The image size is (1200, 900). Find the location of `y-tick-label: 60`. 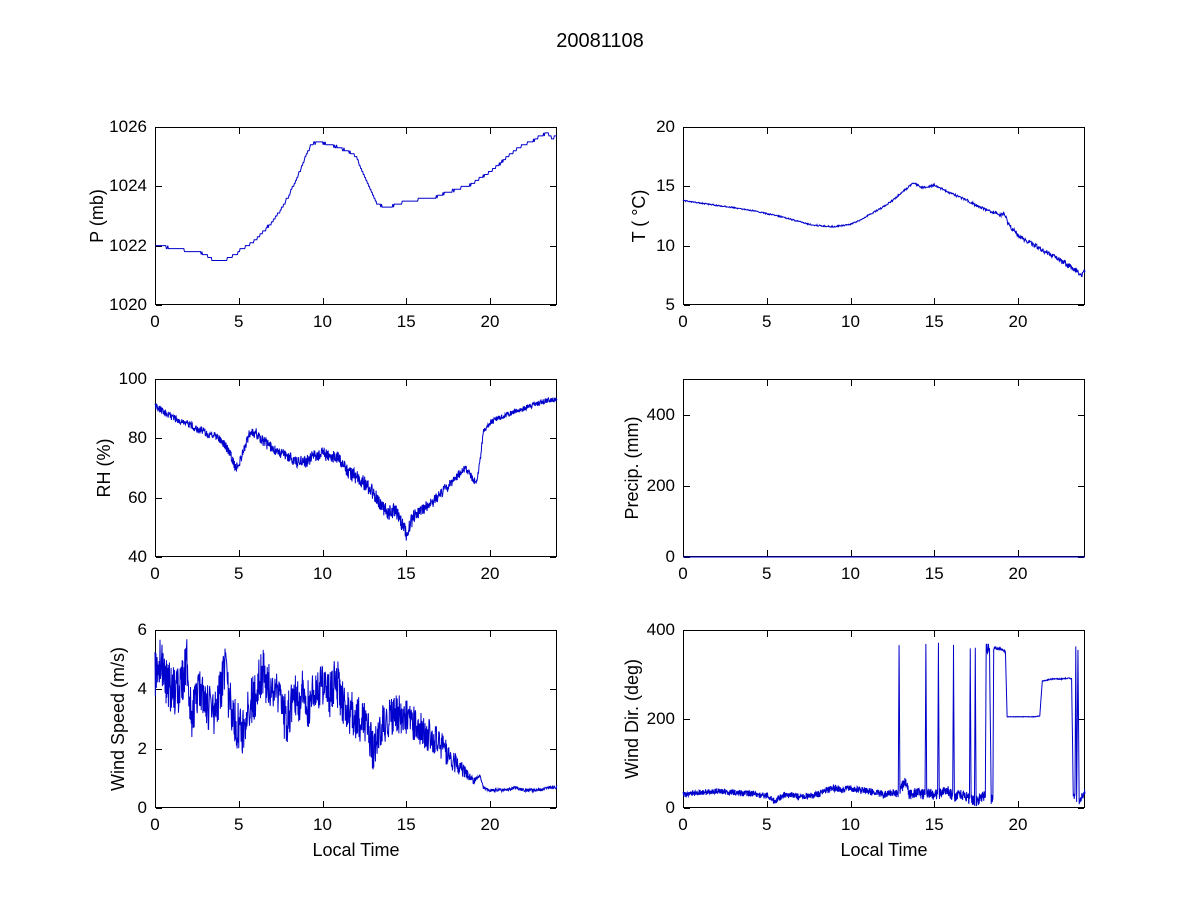

y-tick-label: 60 is located at coordinates (137, 497).